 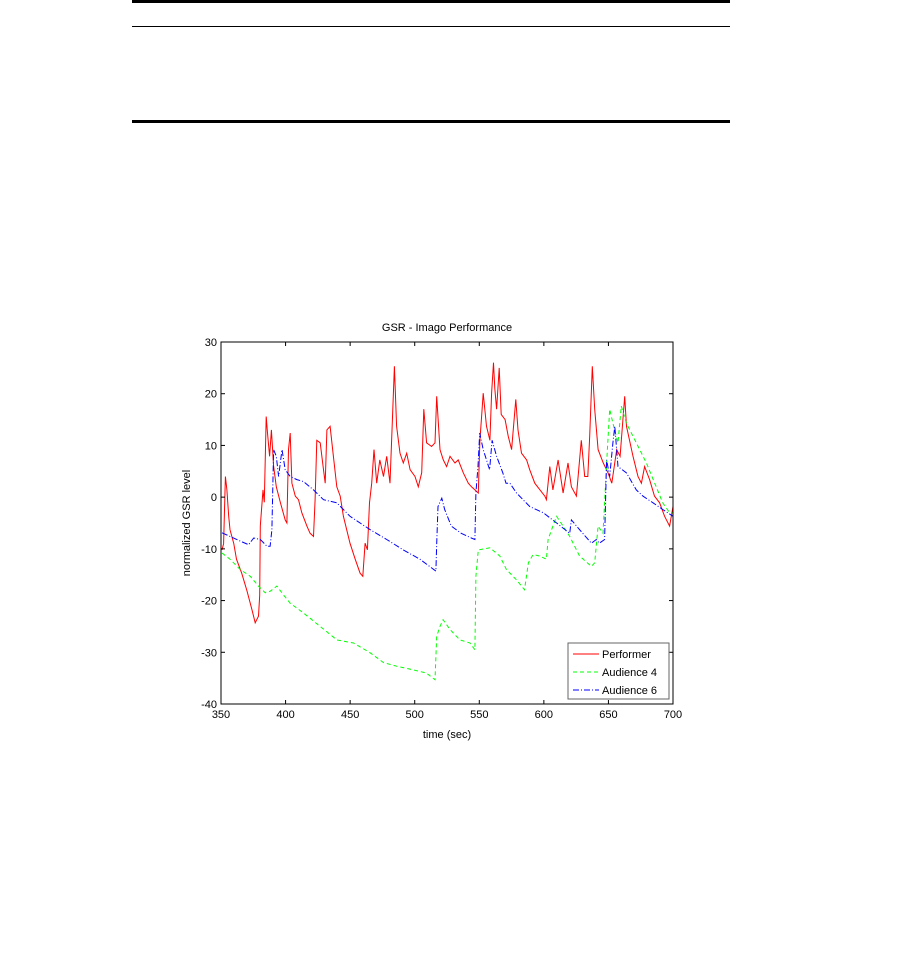 What do you see at coordinates (431, 1) in the screenshot?
I see `table-top-rule` at bounding box center [431, 1].